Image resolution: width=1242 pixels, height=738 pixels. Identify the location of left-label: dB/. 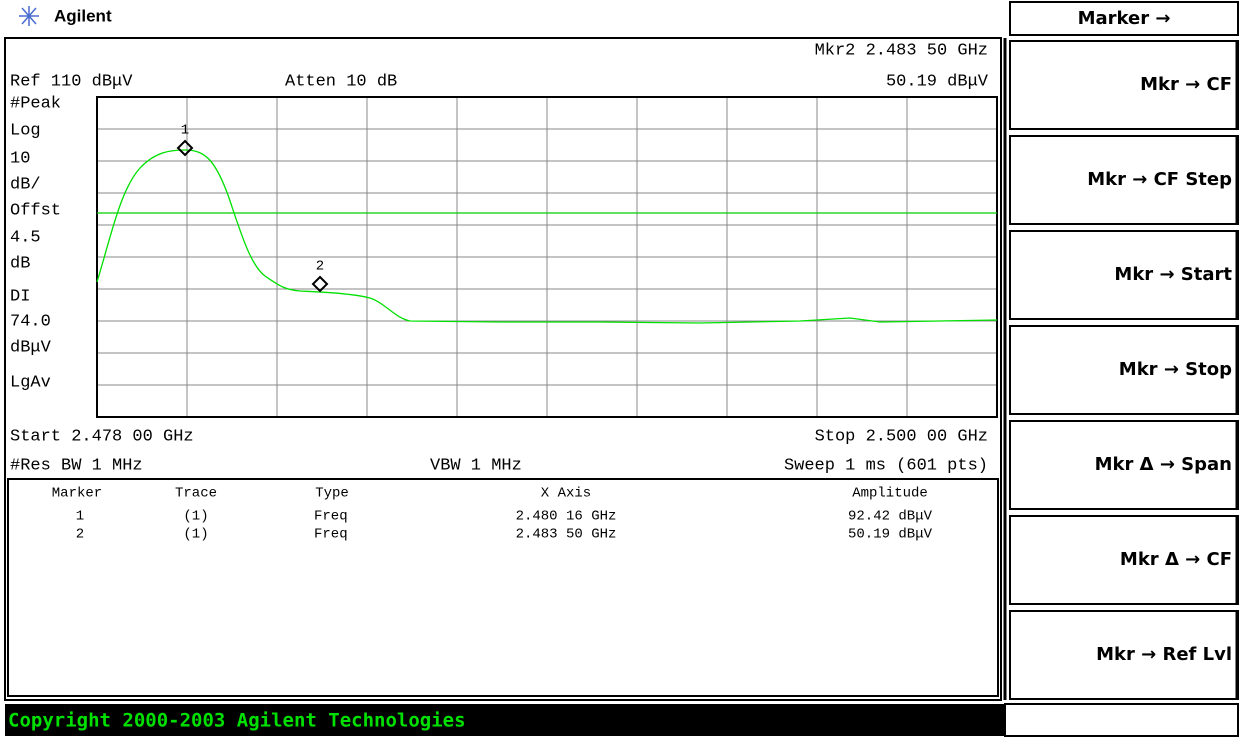
(25, 184).